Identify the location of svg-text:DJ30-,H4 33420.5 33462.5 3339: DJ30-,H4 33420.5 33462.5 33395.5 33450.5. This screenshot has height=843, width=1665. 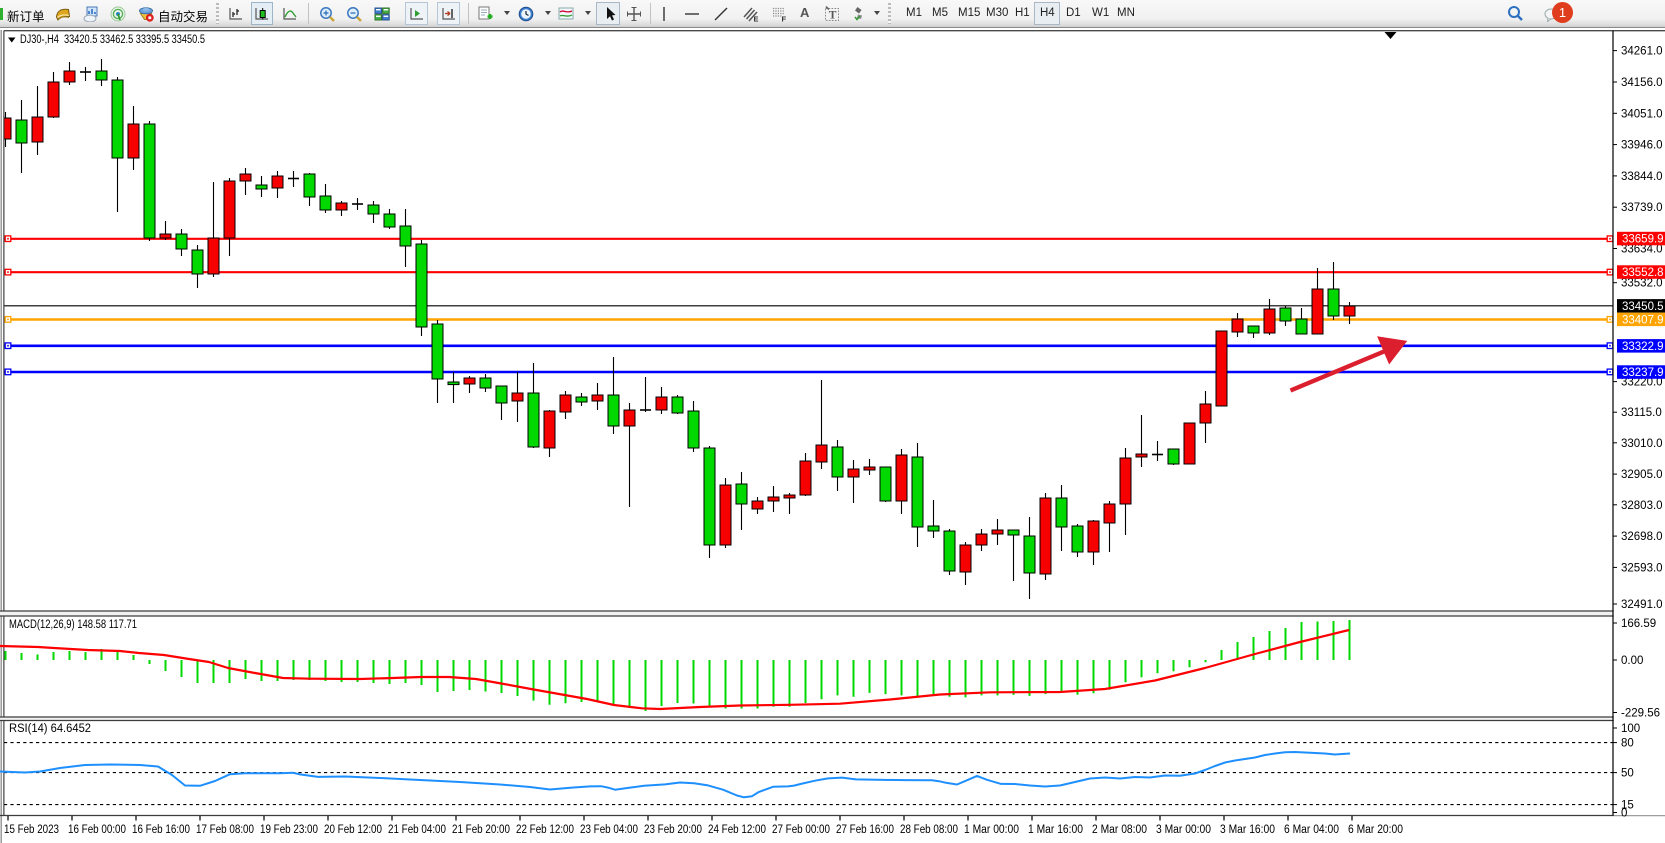
(112, 40).